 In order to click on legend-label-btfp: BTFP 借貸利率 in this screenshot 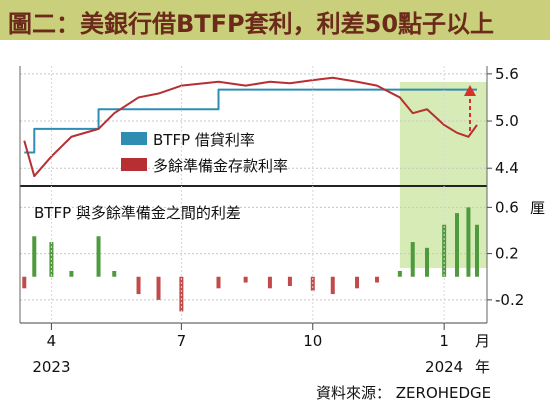, I will do `click(204, 140)`.